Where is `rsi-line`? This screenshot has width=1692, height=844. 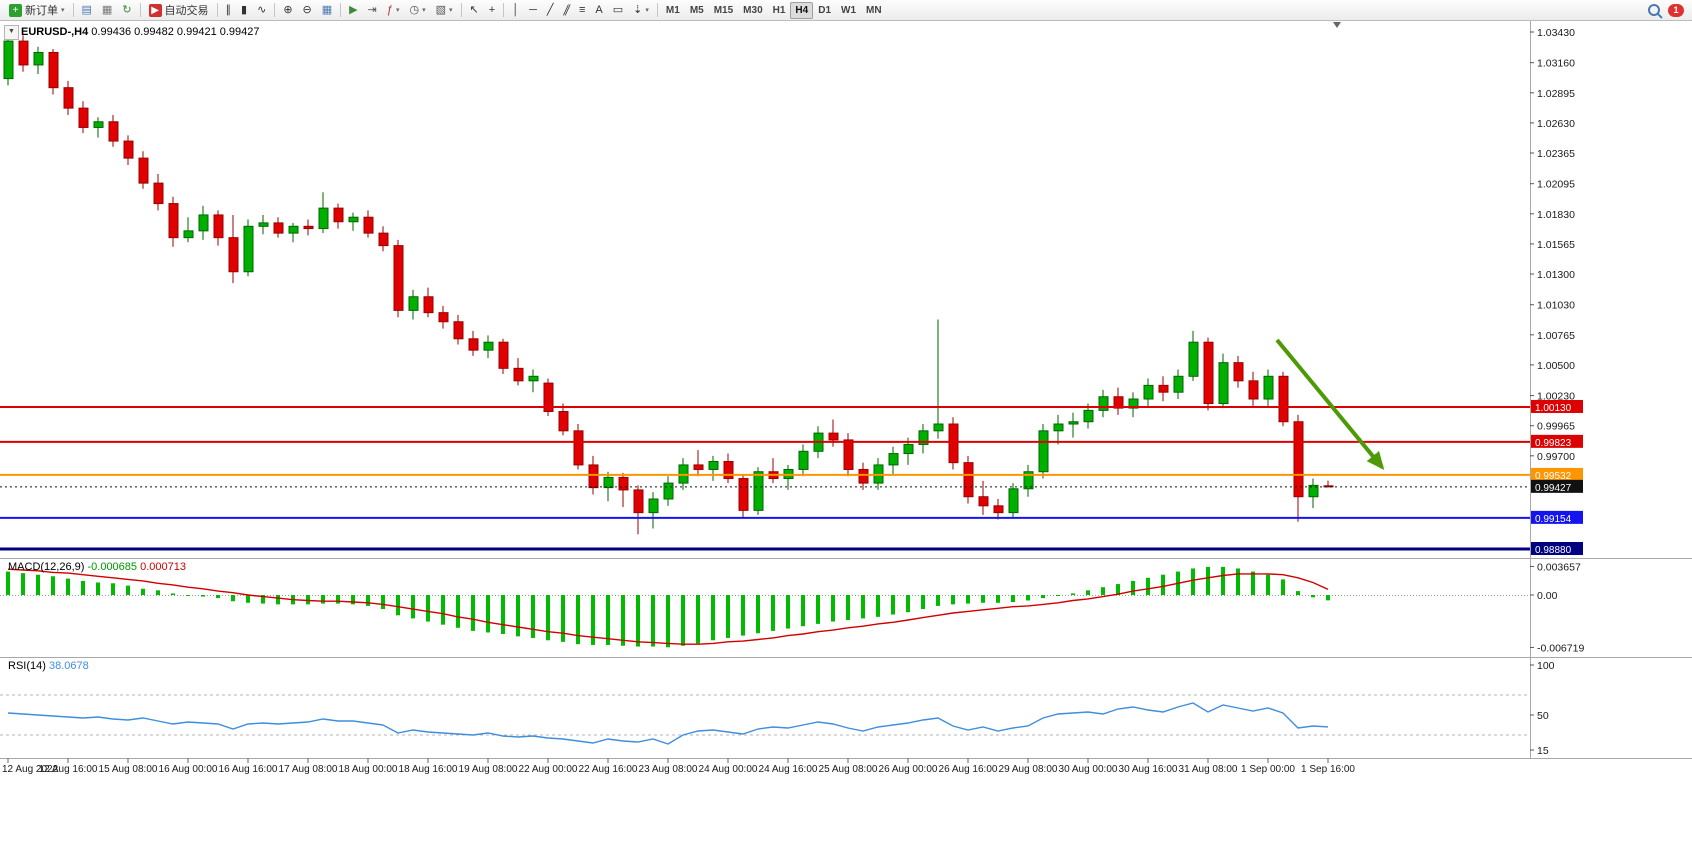 rsi-line is located at coordinates (668, 723).